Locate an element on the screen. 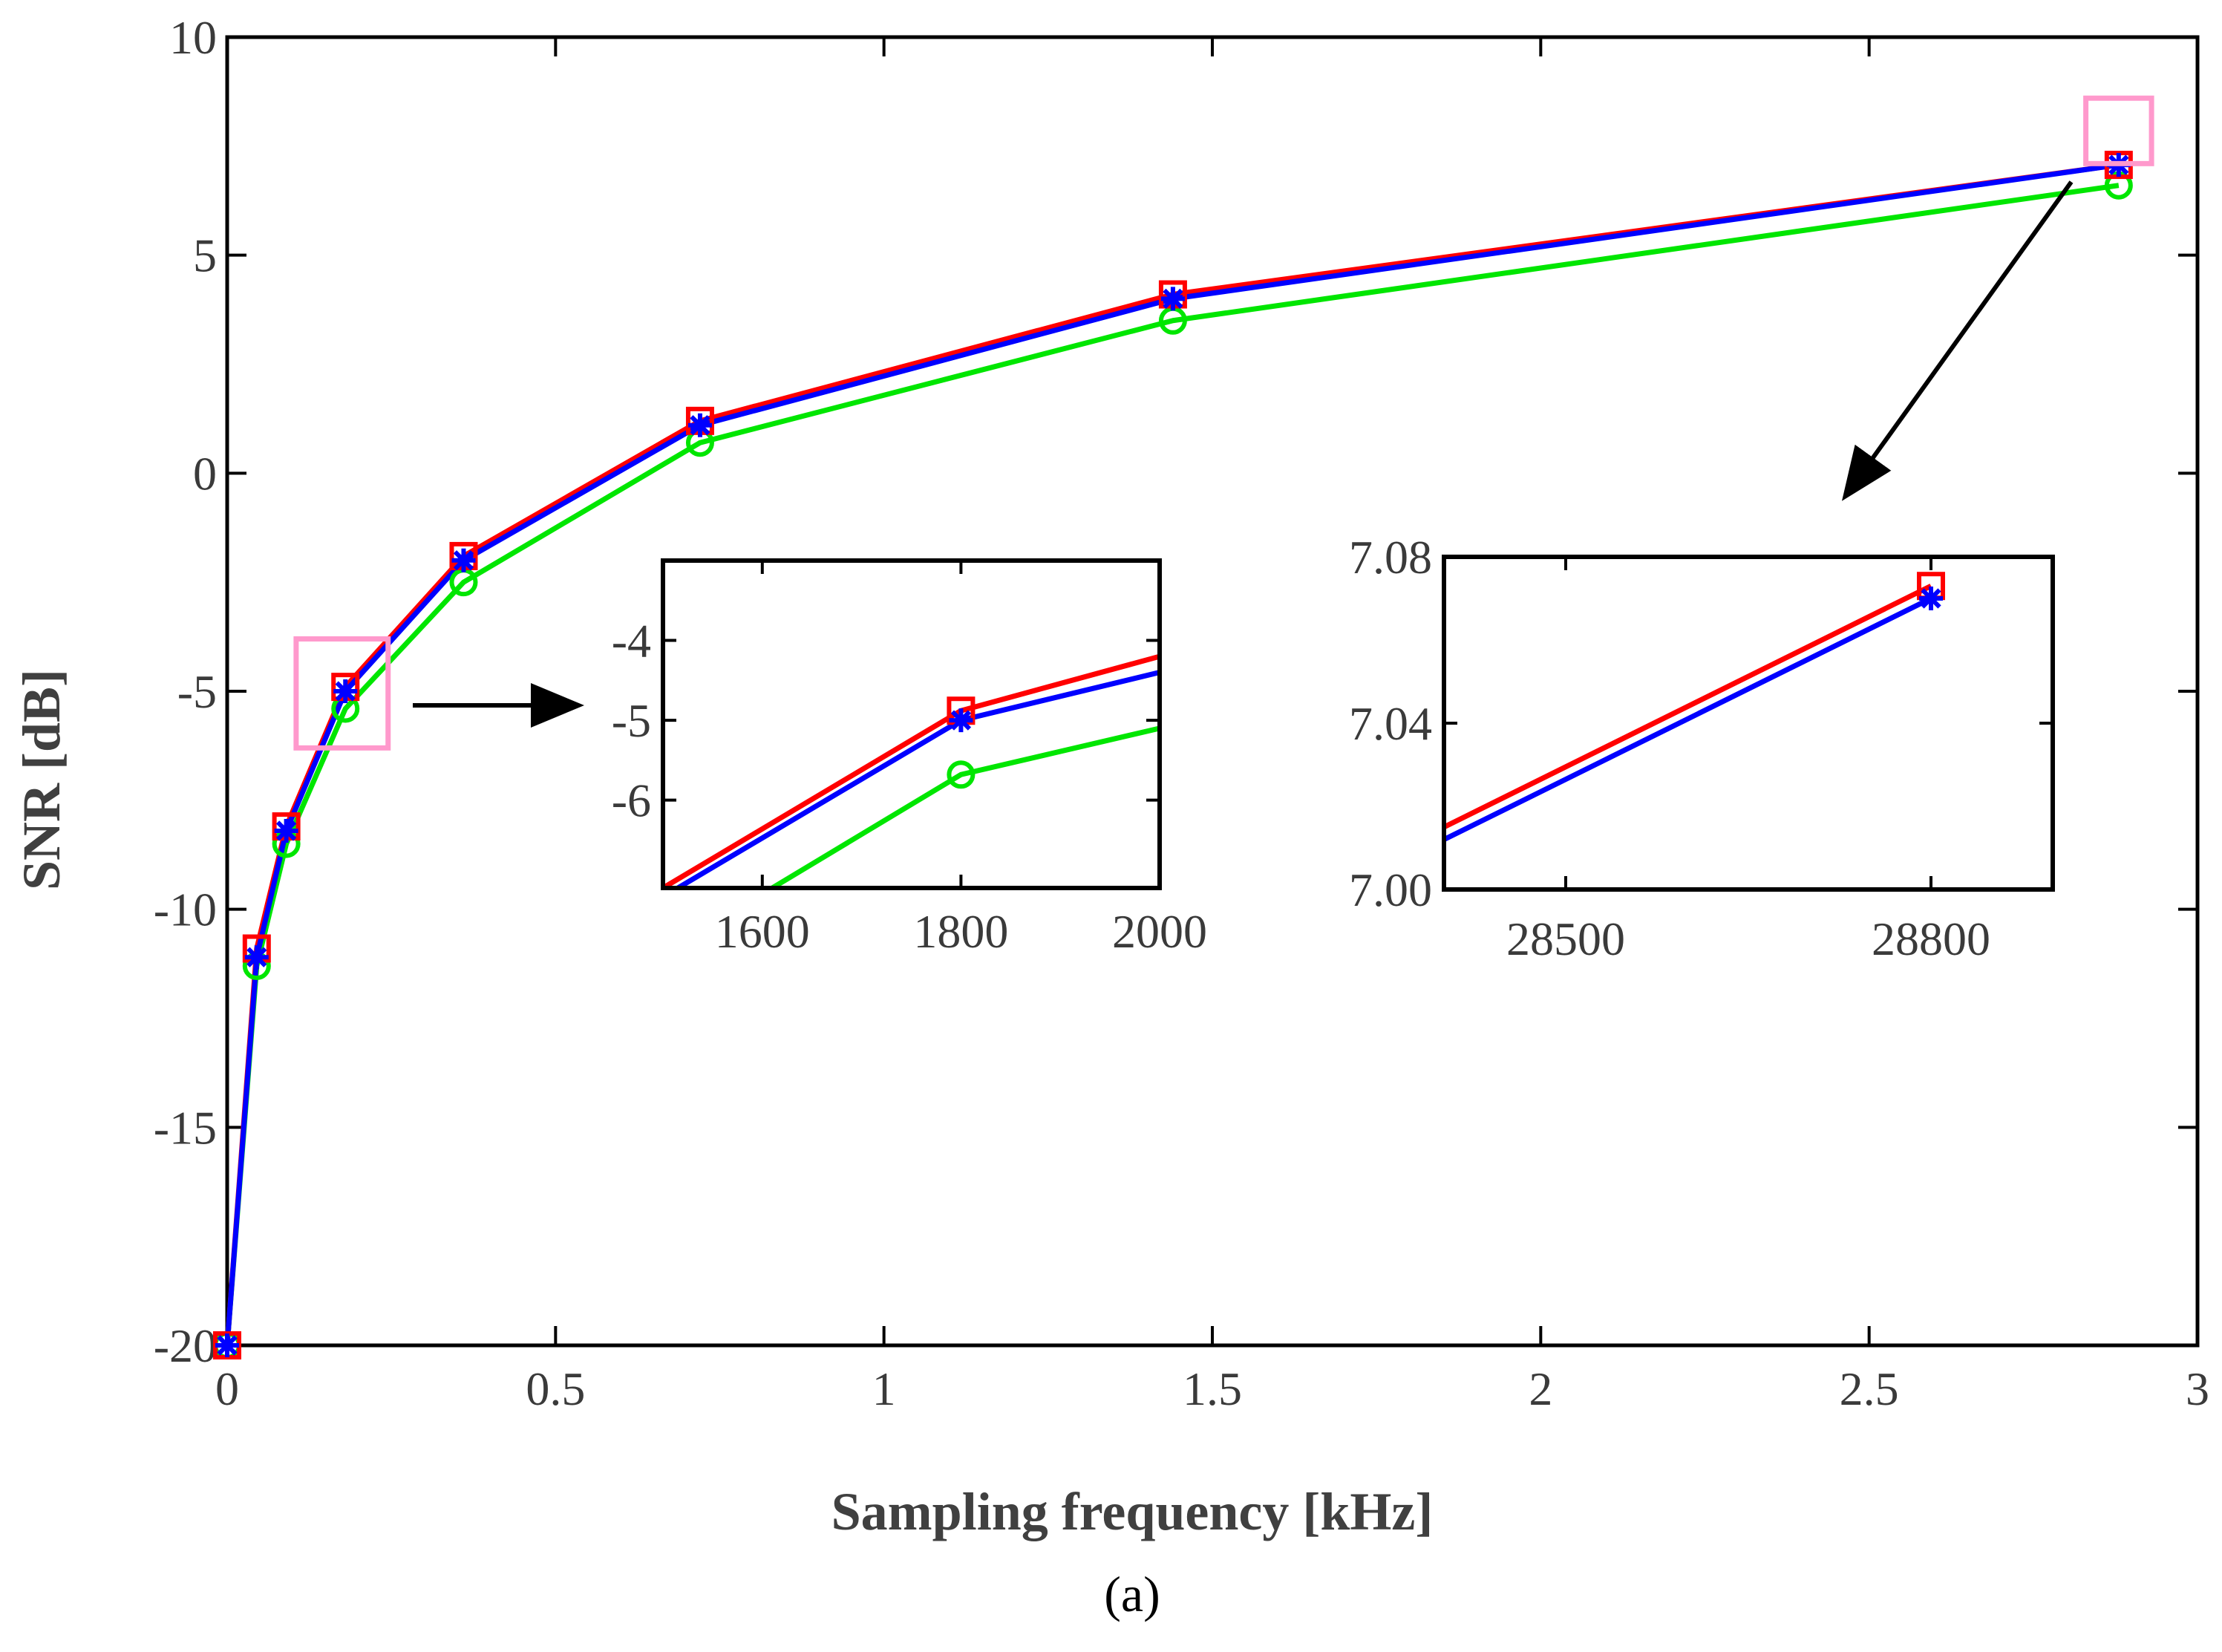 This screenshot has height=1652, width=2222. right-inset-plot: 28500 28800 7.00 7.04 7.08 is located at coordinates (1702, 748).